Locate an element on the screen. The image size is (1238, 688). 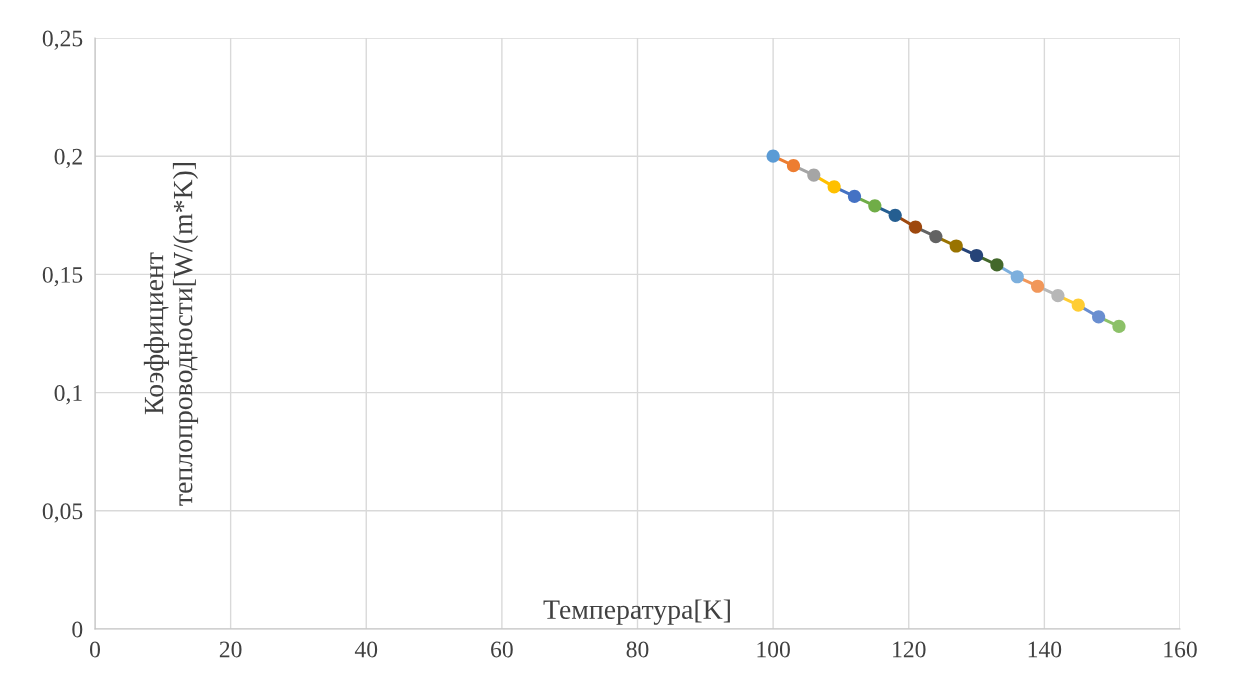
x-tick-label: 120 is located at coordinates (909, 649).